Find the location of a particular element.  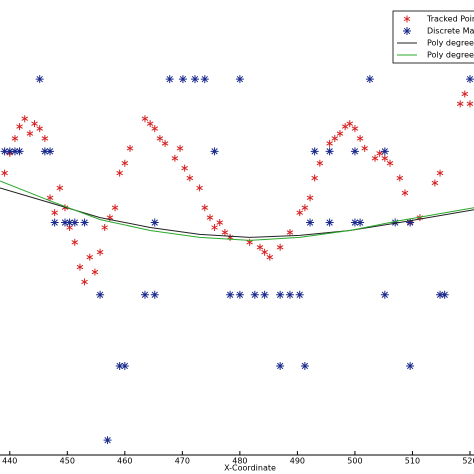

x-axis-label: X-Coordinate is located at coordinates (250, 468).